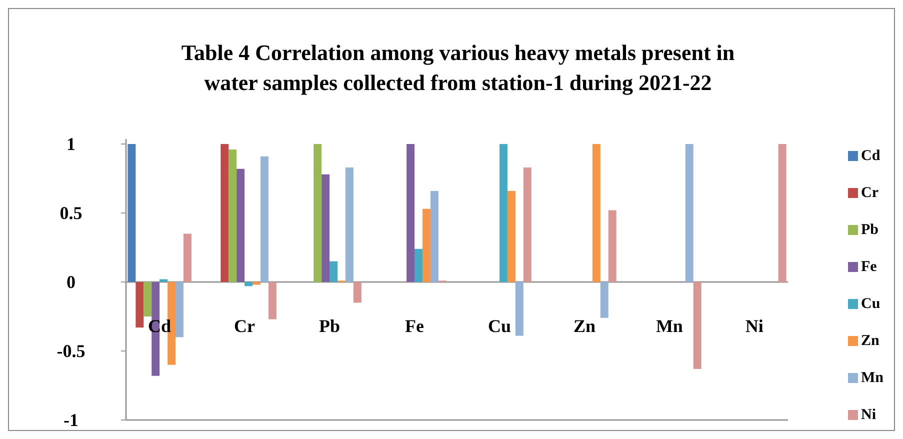 Image resolution: width=903 pixels, height=439 pixels. Describe the element at coordinates (870, 193) in the screenshot. I see `legend-label: Cr` at that location.